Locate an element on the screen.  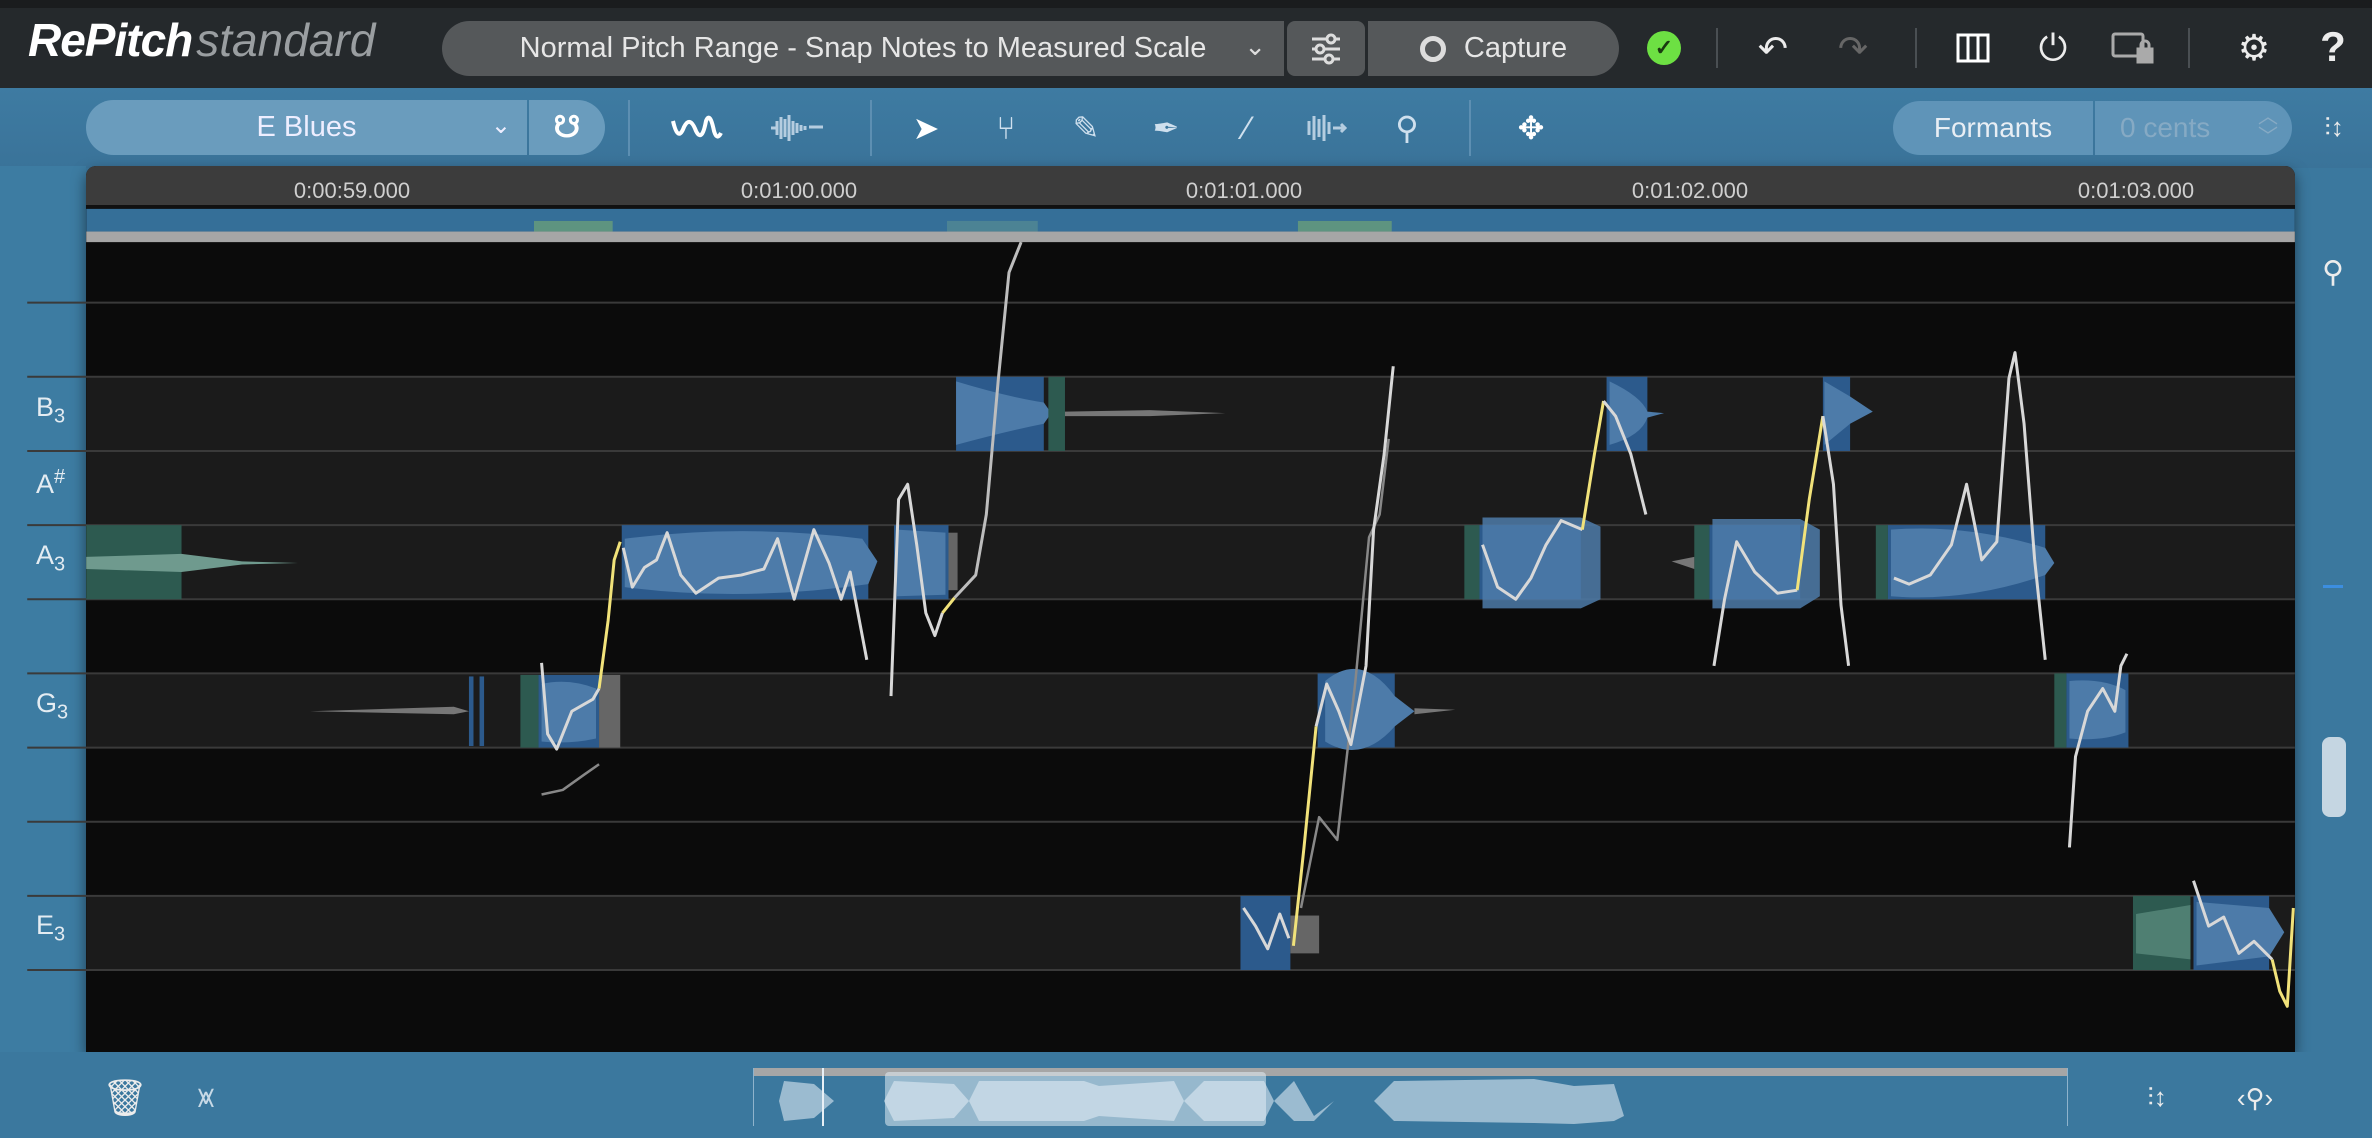
pitch-curve-icon is located at coordinates (697, 128).